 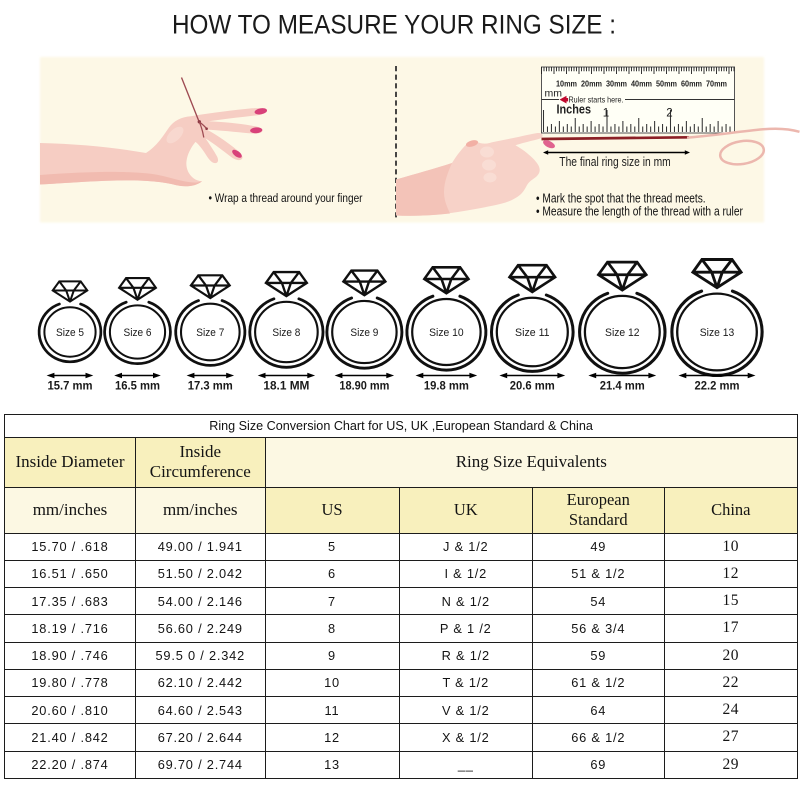 I want to click on svg-text: Size 11, so click(x=532, y=333).